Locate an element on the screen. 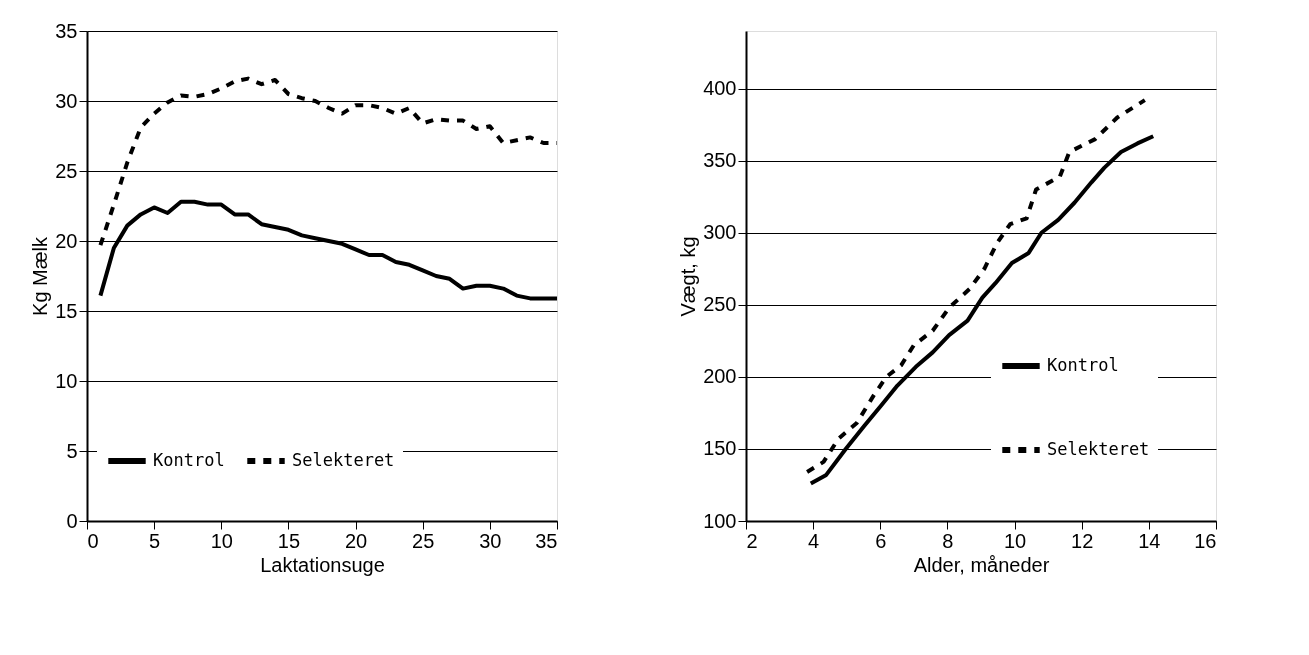 Image resolution: width=1309 pixels, height=655 pixels. x-tick-label: 14 is located at coordinates (1149, 540).